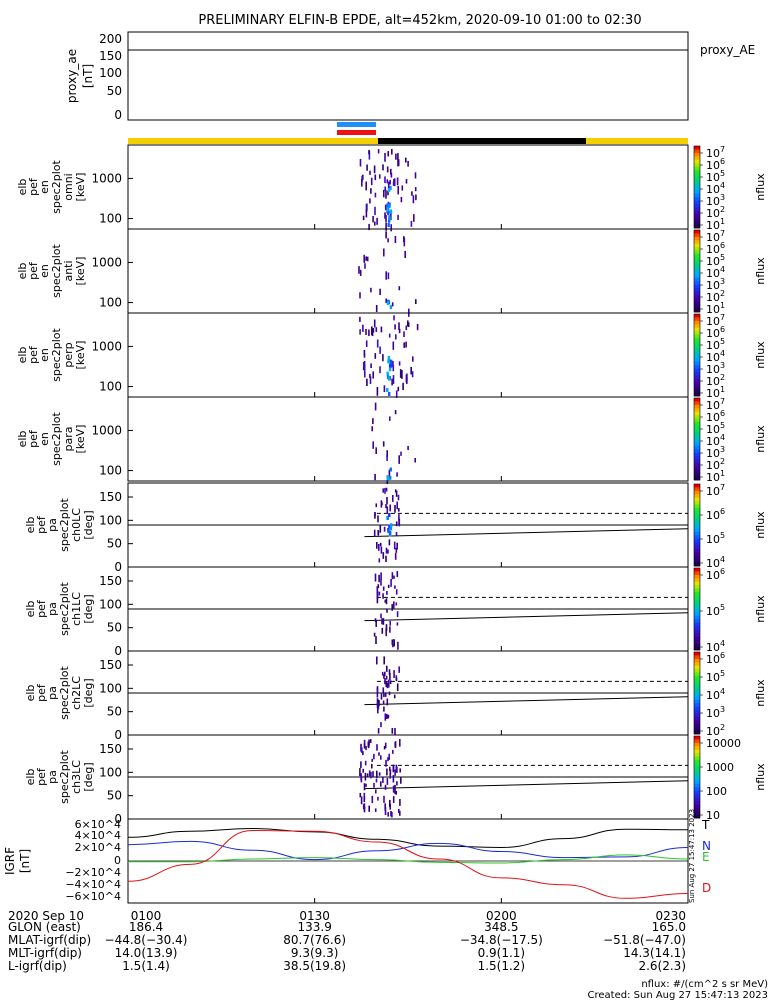 Image resolution: width=775 pixels, height=1000 pixels. Describe the element at coordinates (502, 953) in the screenshot. I see `footer-mlt: 0.9(1.1)` at that location.